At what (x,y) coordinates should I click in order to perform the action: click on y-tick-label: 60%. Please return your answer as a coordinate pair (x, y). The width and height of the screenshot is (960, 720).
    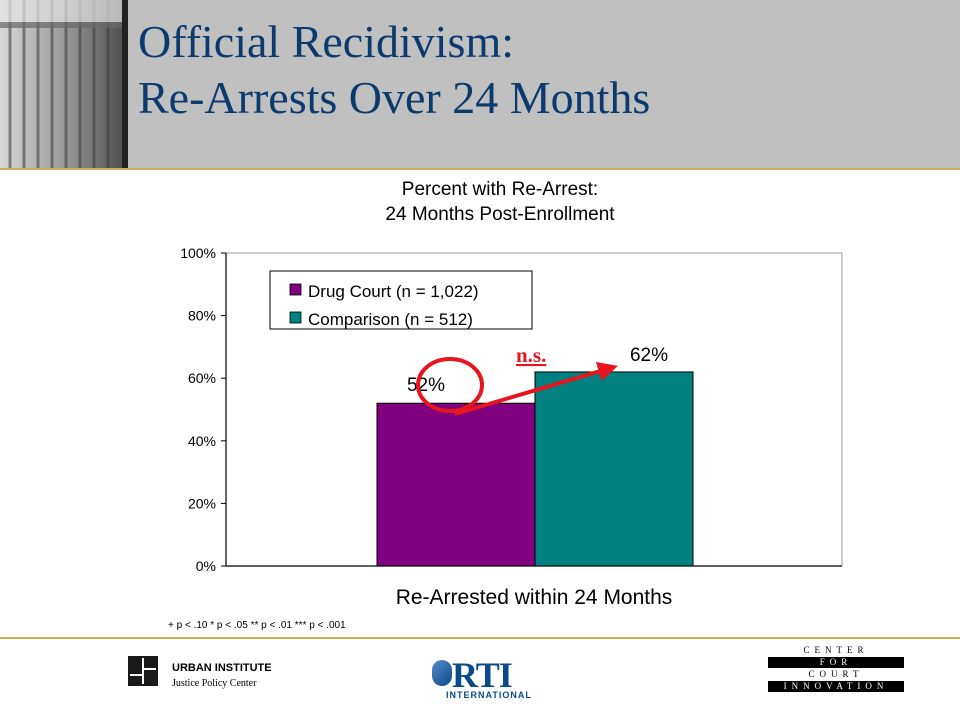
    Looking at the image, I should click on (202, 378).